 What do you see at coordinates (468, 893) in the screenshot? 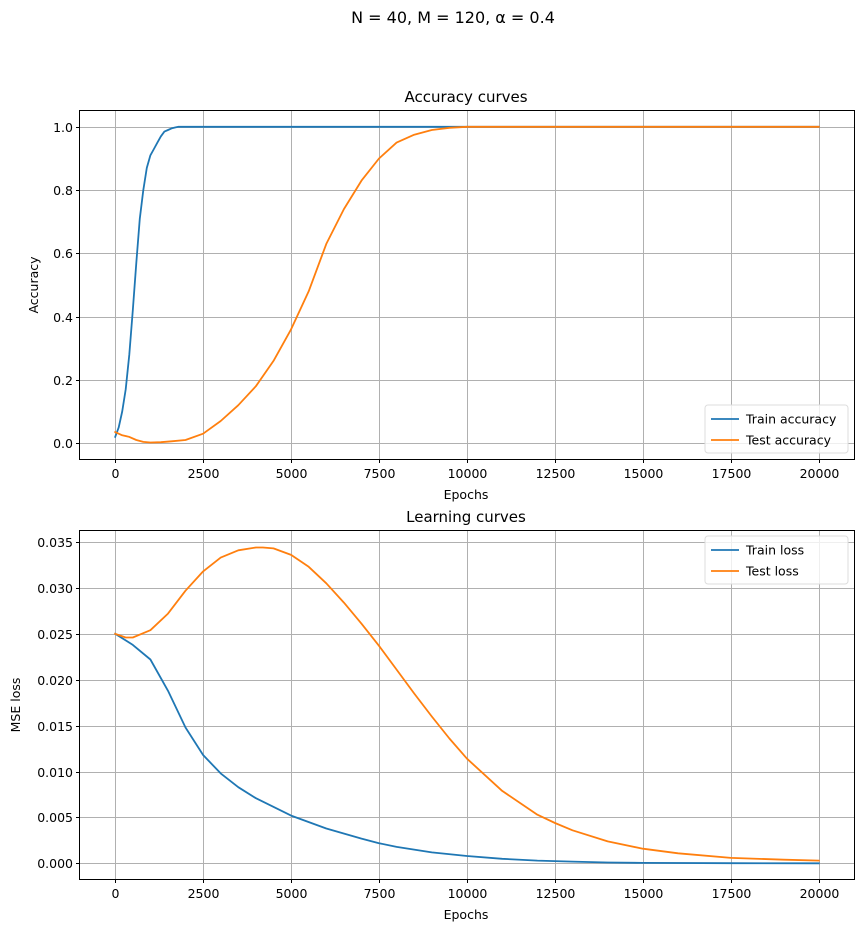
I see `loss-x-tick-label: 10000` at bounding box center [468, 893].